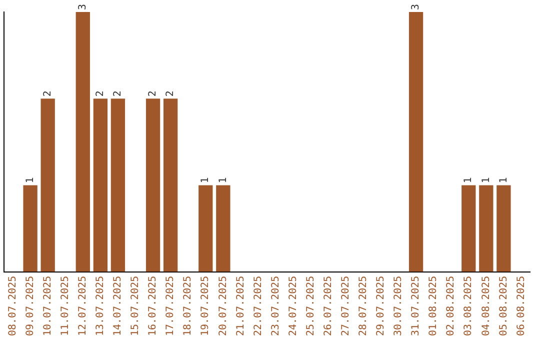 The width and height of the screenshot is (540, 340). Describe the element at coordinates (100, 306) in the screenshot. I see `x-tick-label: 13.07.2025` at that location.